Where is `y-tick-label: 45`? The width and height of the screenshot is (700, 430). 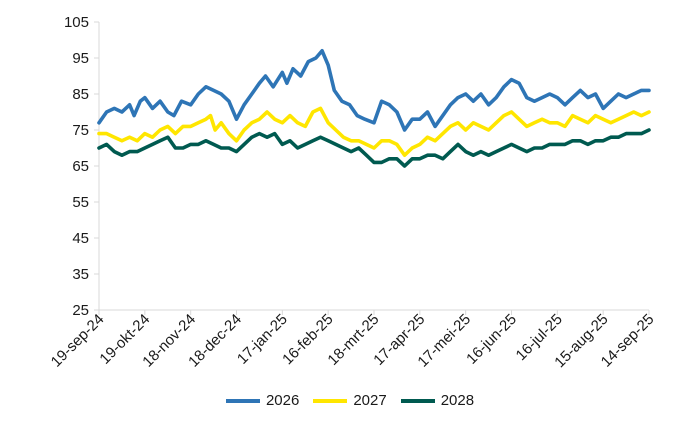 y-tick-label: 45 is located at coordinates (80, 238).